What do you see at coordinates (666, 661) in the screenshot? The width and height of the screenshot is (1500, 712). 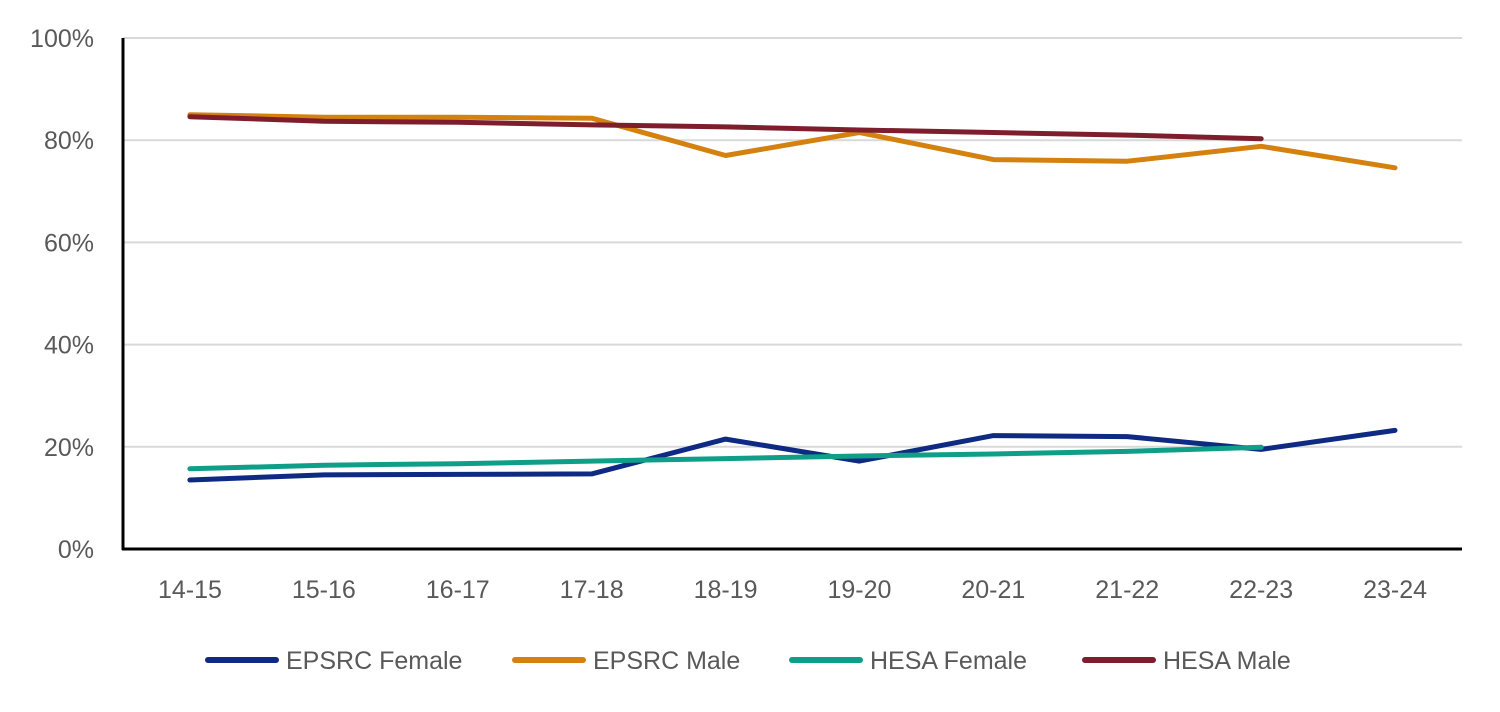 I see `legend-label: EPSRC Male` at bounding box center [666, 661].